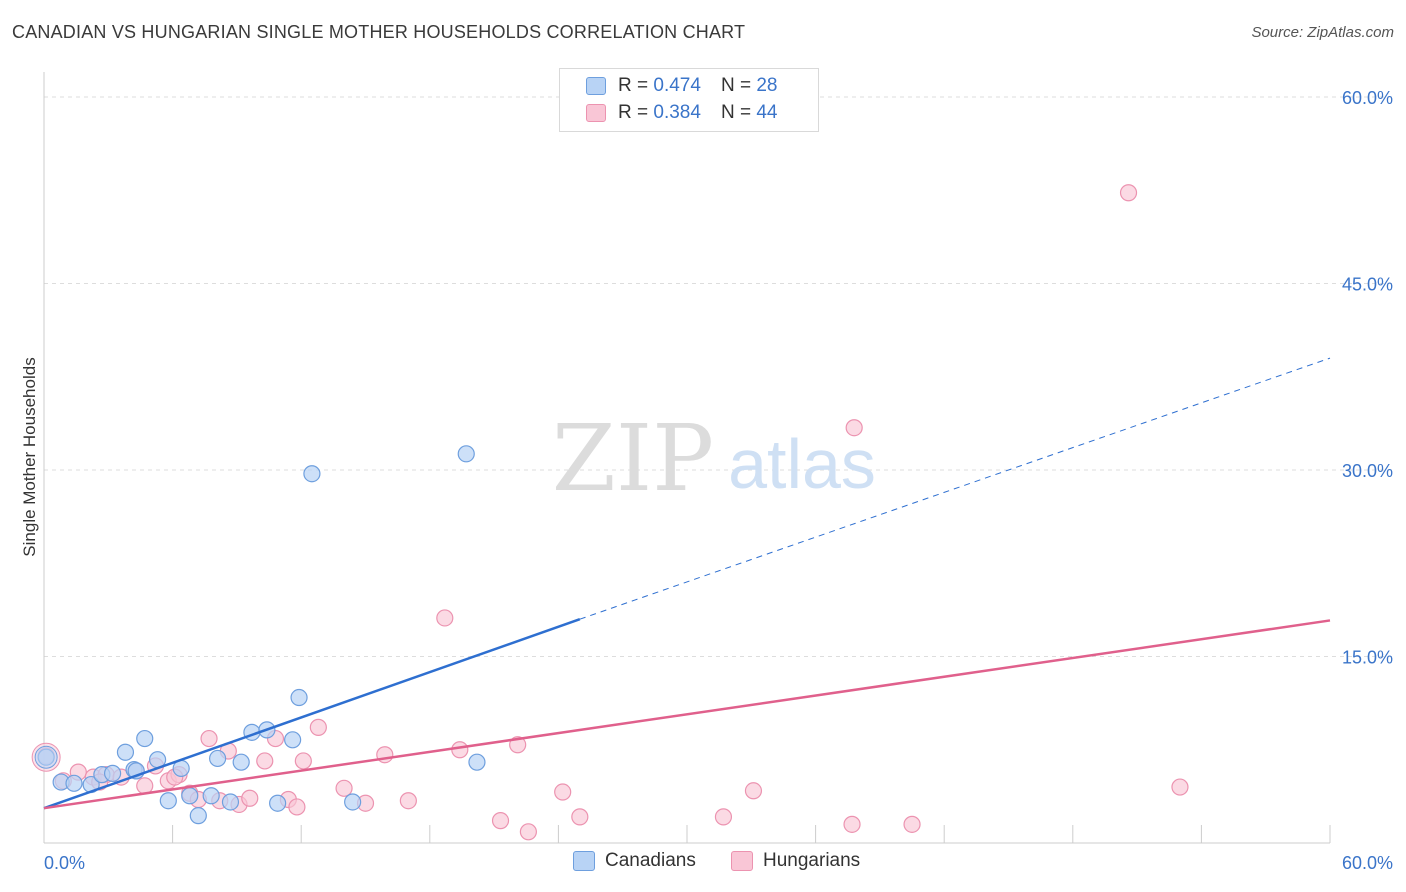 Image resolution: width=1406 pixels, height=892 pixels. Describe the element at coordinates (46, 757) in the screenshot. I see `canadians-cluster-point` at that location.